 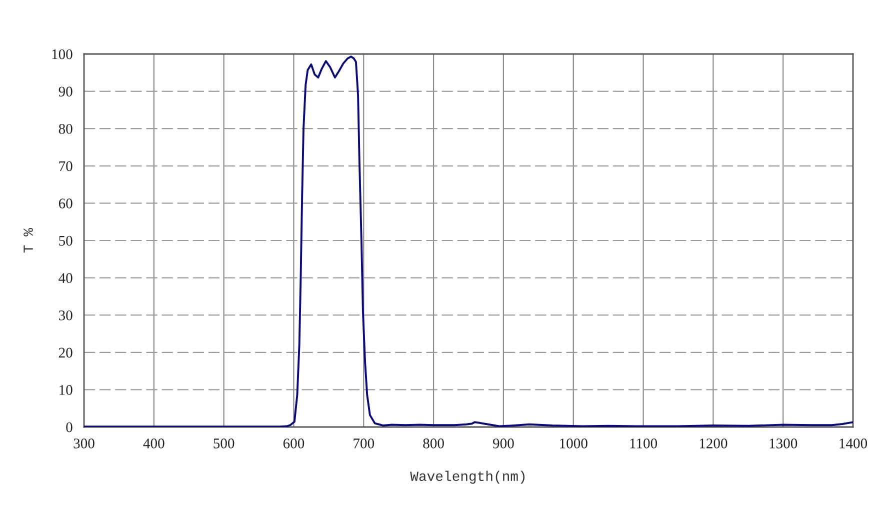 What do you see at coordinates (153, 443) in the screenshot?
I see `x-tick-label: 400` at bounding box center [153, 443].